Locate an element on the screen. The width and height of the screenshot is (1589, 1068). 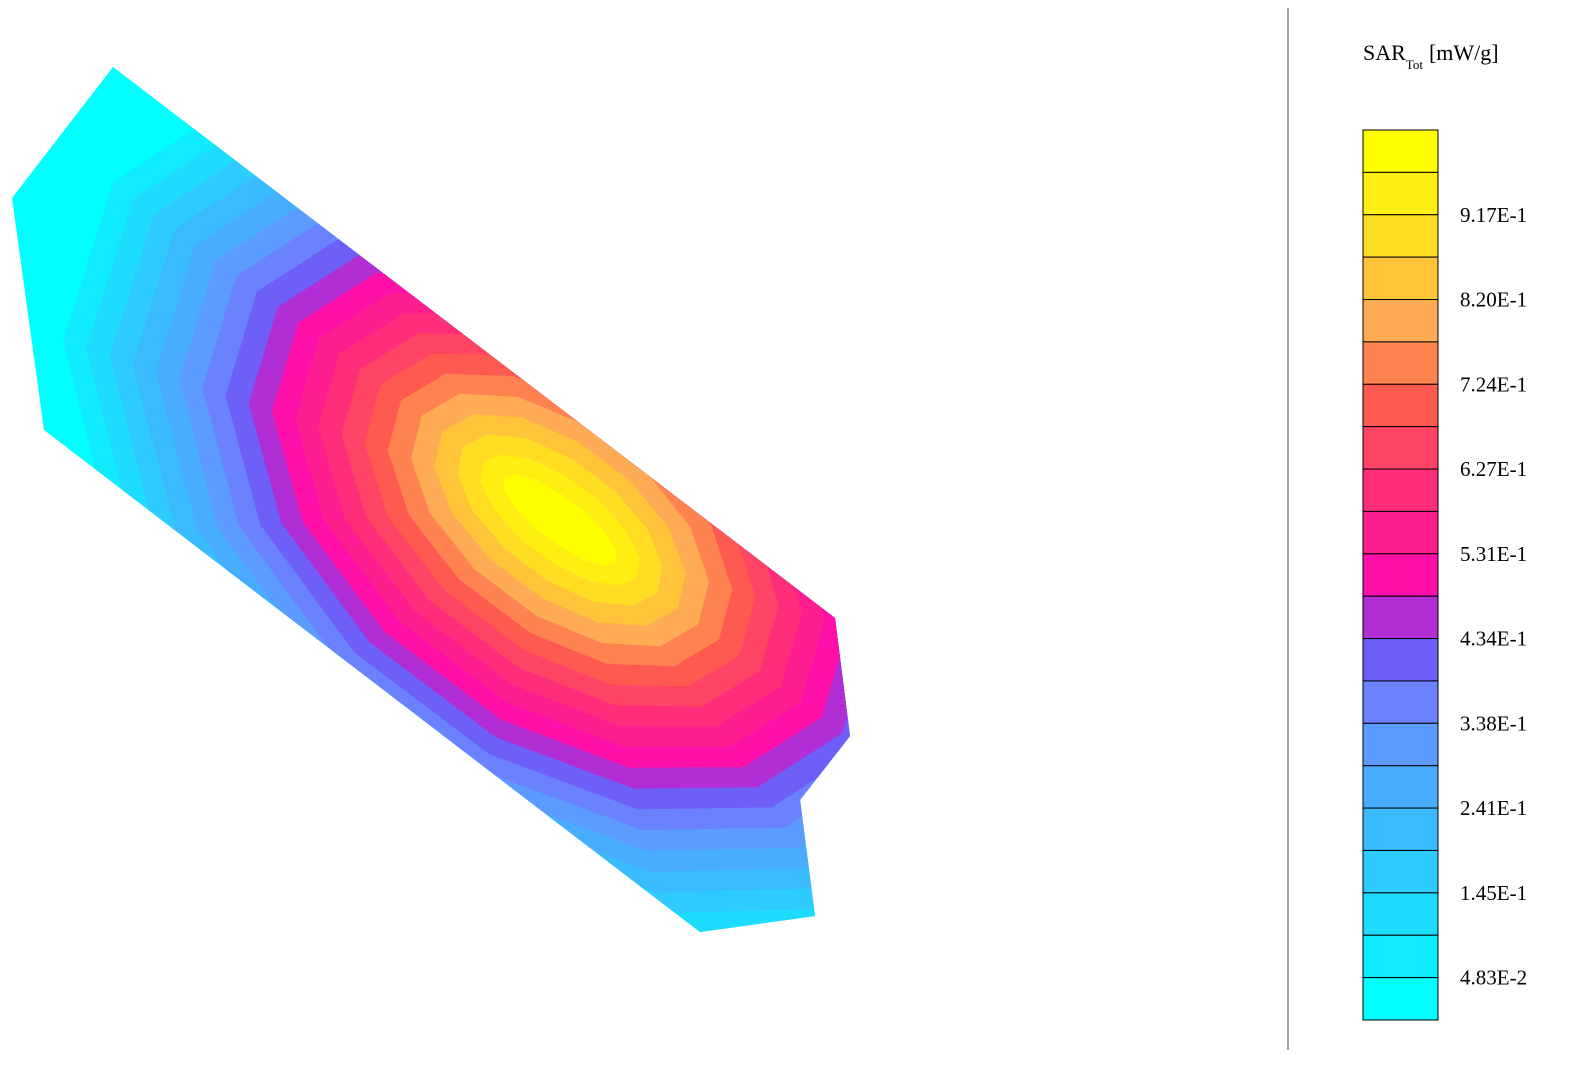
panel-divider is located at coordinates (1288, 529).